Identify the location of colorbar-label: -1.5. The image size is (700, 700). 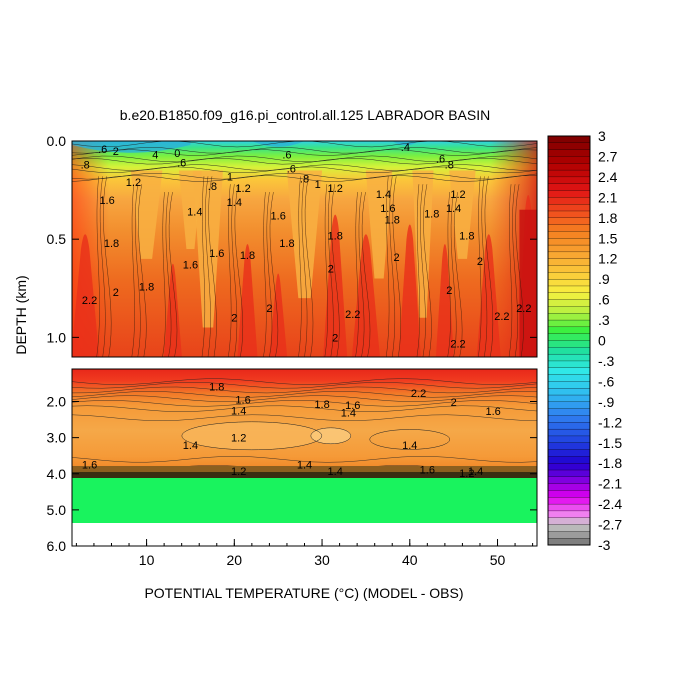
(610, 443).